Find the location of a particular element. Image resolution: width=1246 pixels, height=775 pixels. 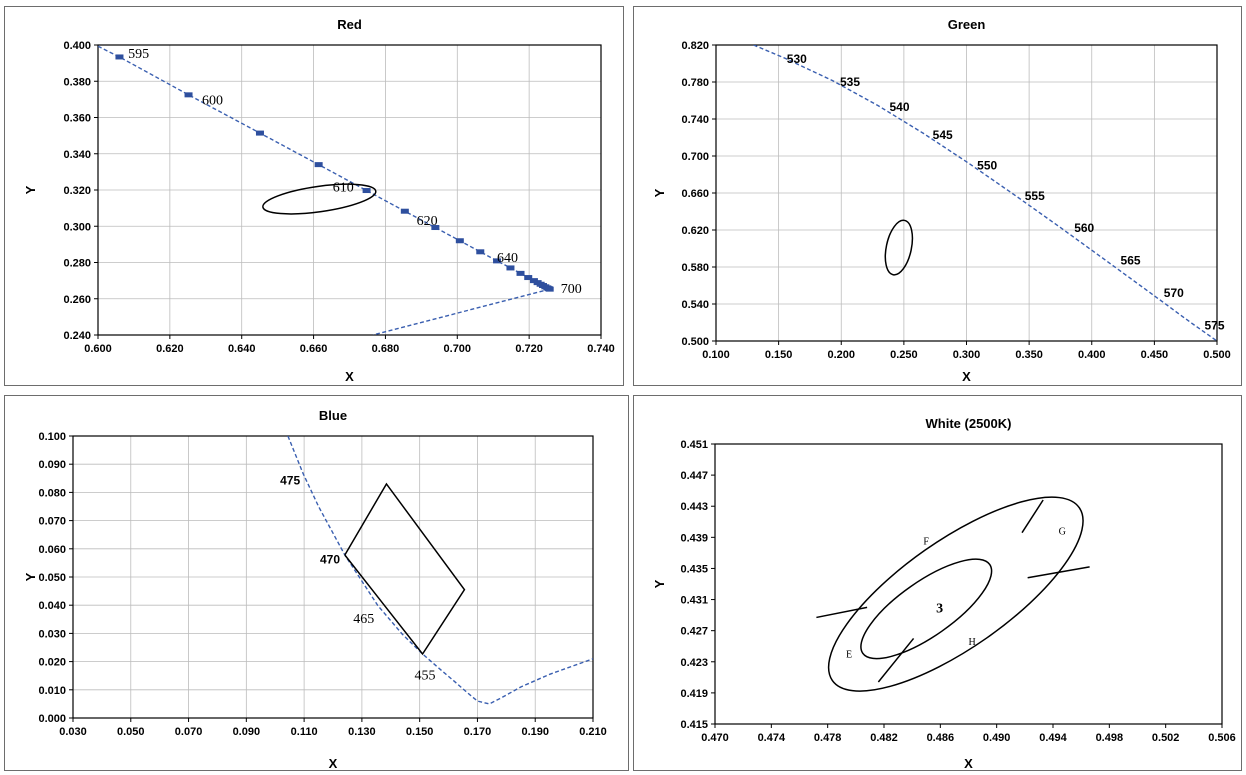

x-tick-label: 0.100 is located at coordinates (716, 355).